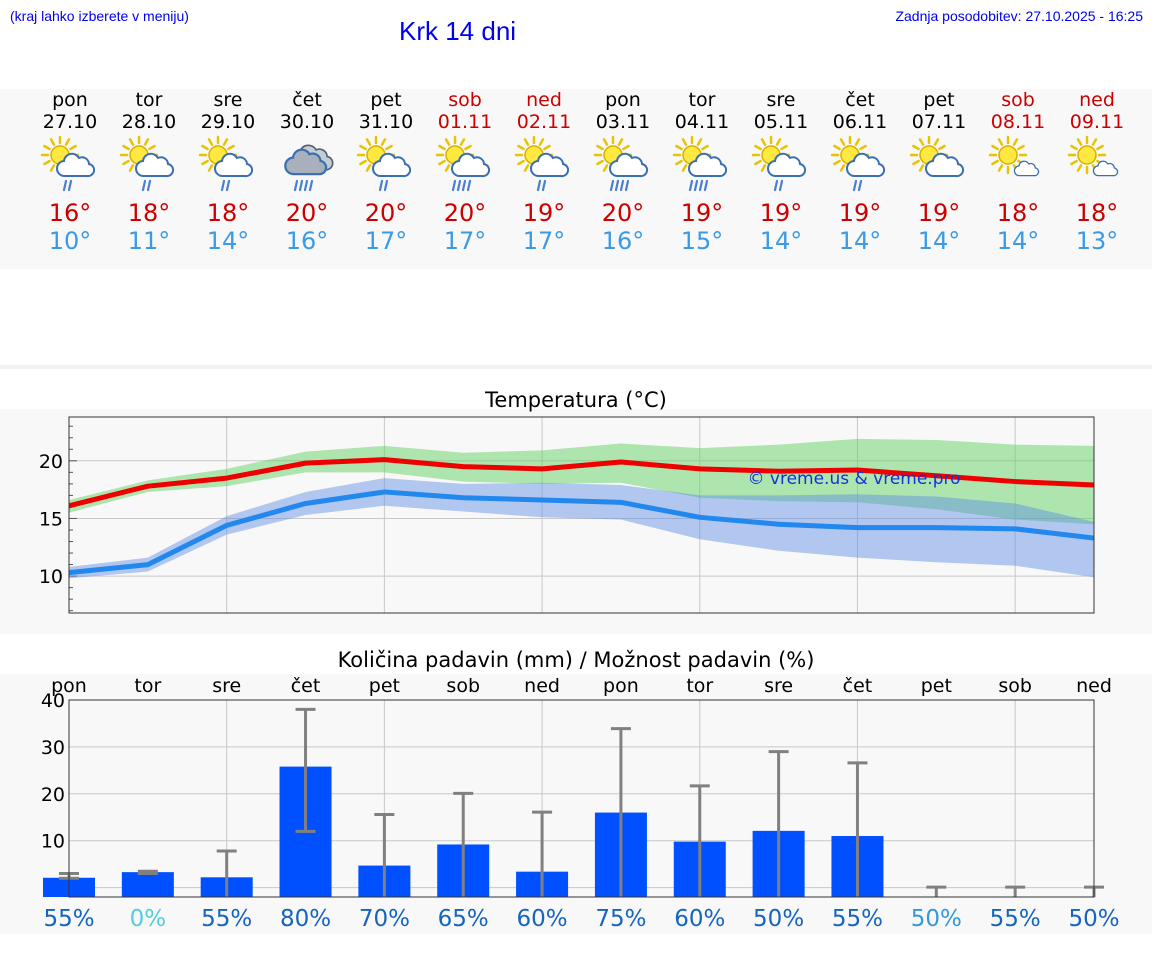 Image resolution: width=1152 pixels, height=975 pixels. What do you see at coordinates (99, 16) in the screenshot?
I see `location-hint: (kraj lahko izberete v meniju)` at bounding box center [99, 16].